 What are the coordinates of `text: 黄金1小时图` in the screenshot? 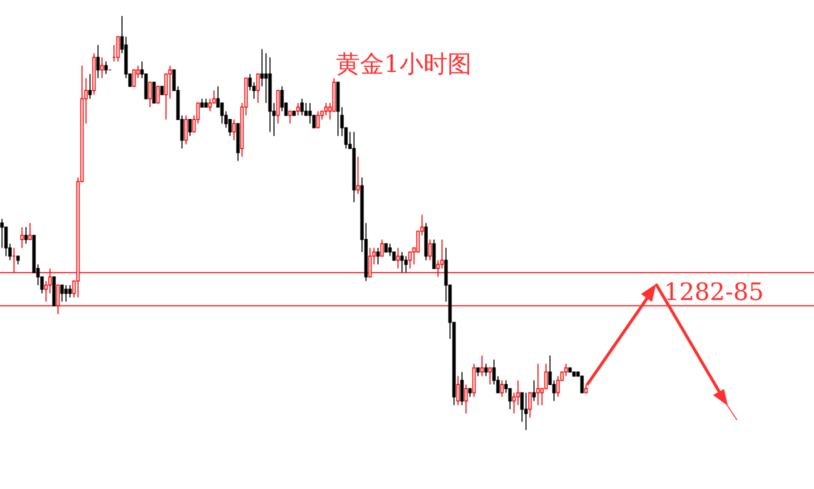 It's located at (404, 64).